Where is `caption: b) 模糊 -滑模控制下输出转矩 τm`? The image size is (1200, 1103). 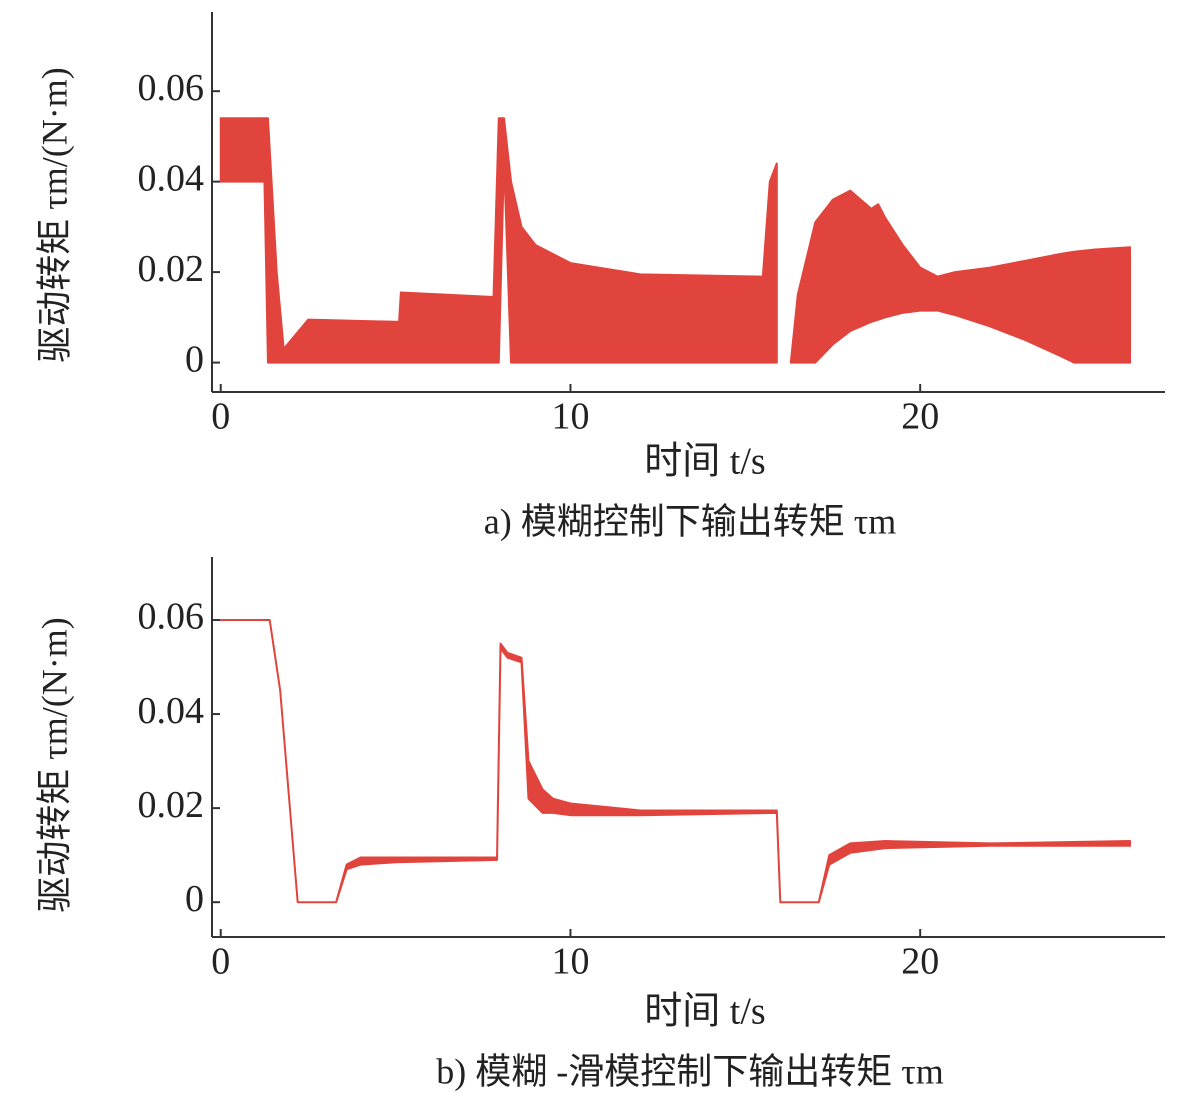
caption: b) 模糊 -滑模控制下输出转矩 τm is located at coordinates (689, 1071).